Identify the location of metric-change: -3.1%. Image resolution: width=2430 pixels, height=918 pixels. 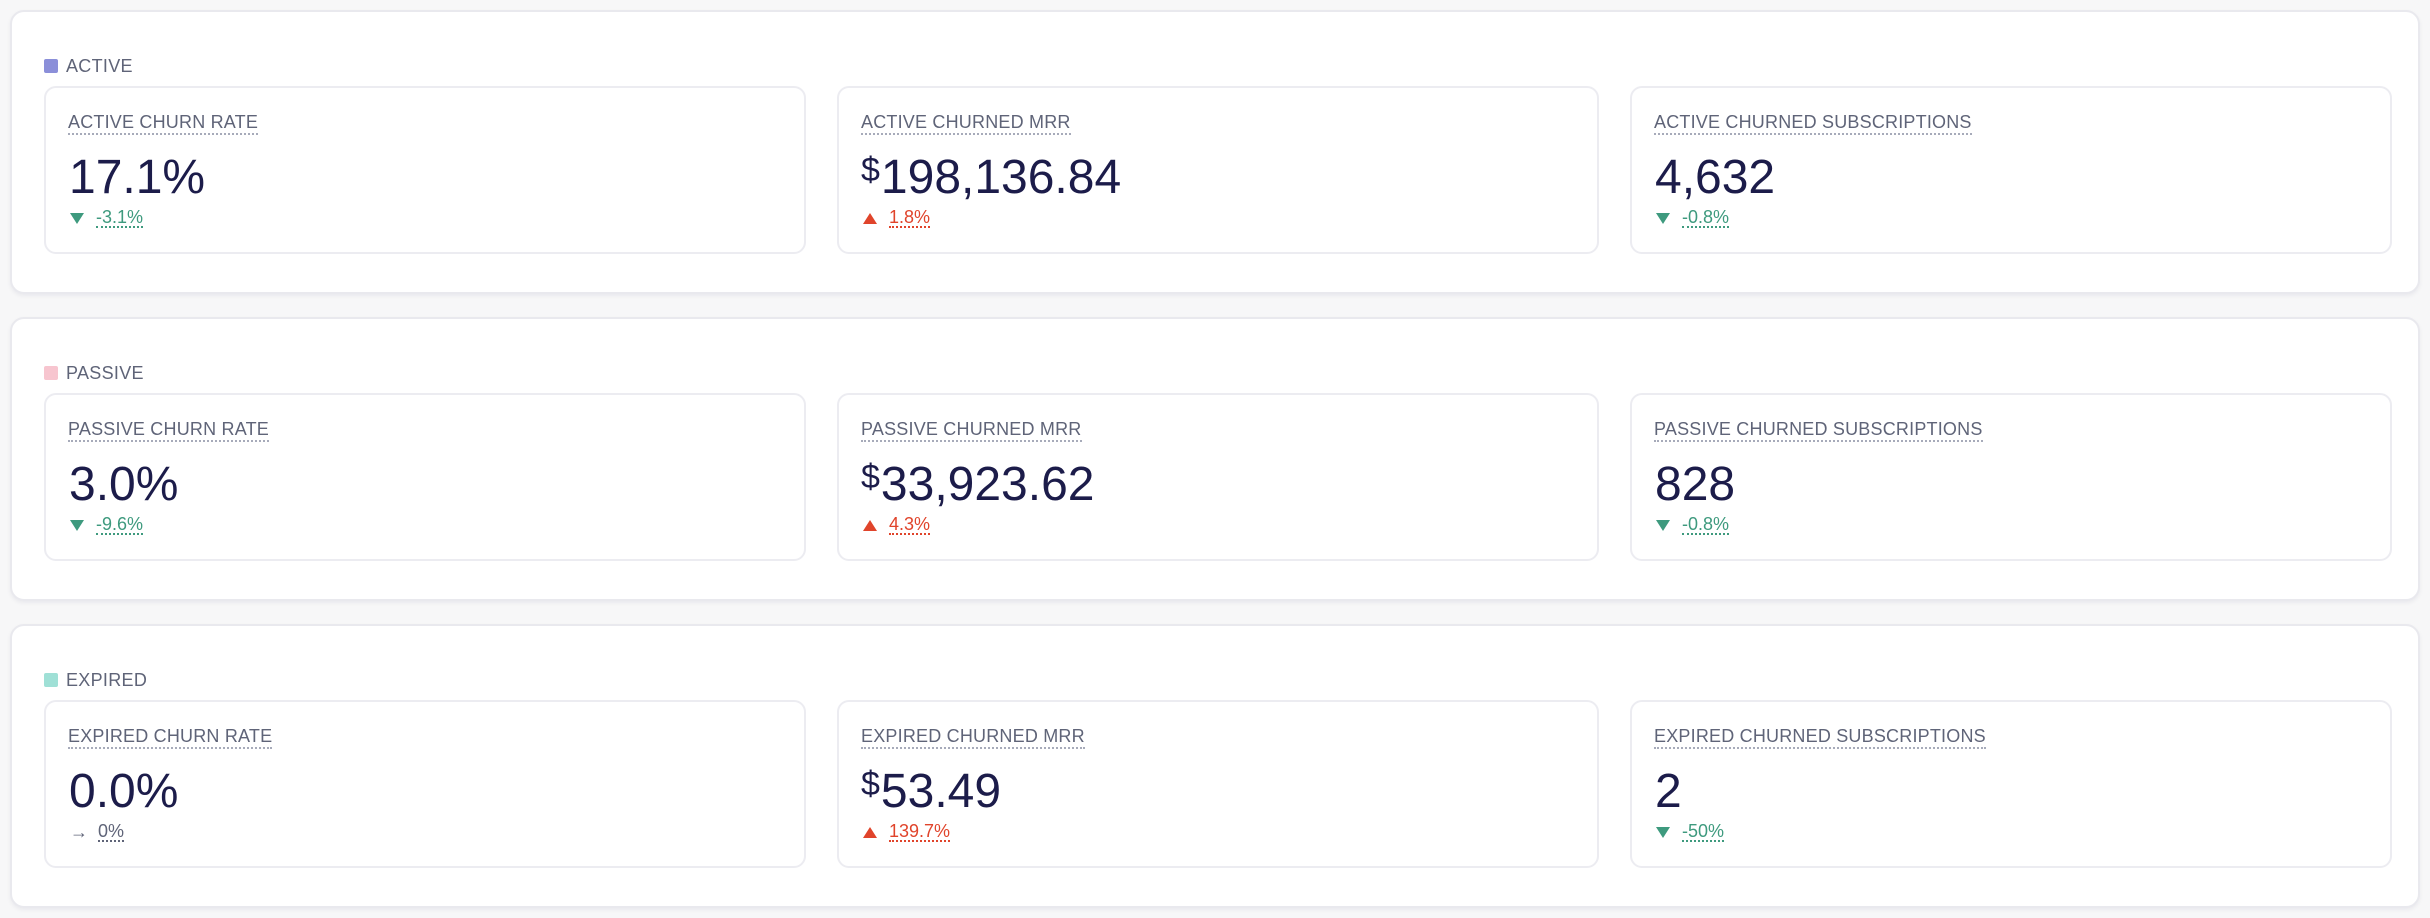
(107, 218).